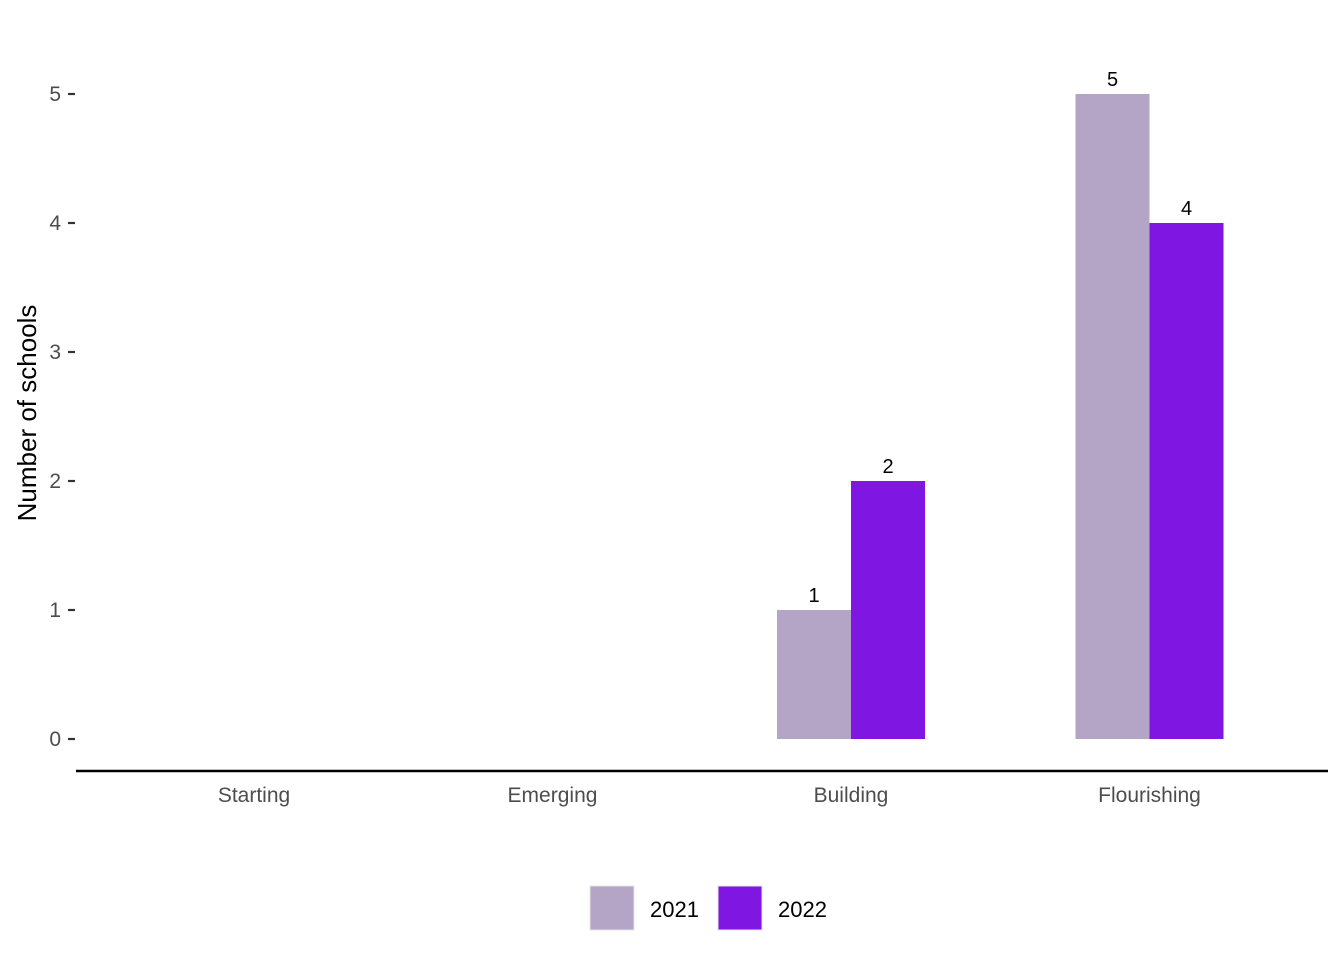 The height and width of the screenshot is (960, 1344). I want to click on y-tick-label: 1, so click(55, 610).